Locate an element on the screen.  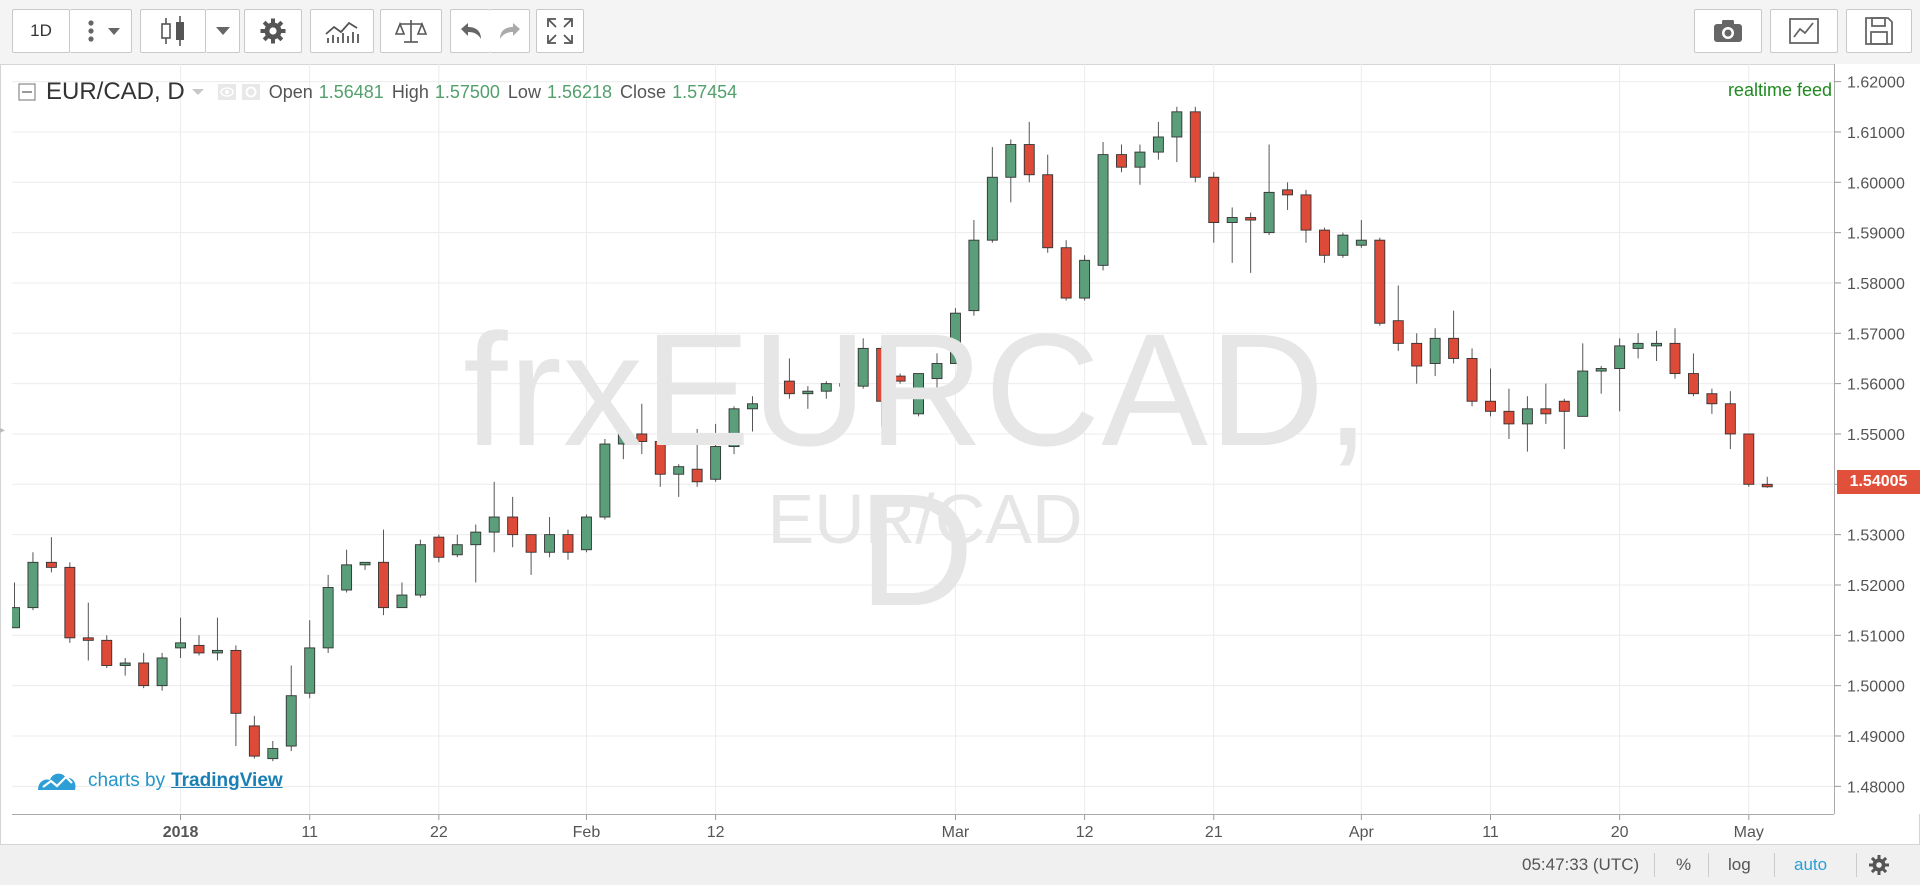
log-scale-toggle: log is located at coordinates (1739, 864).